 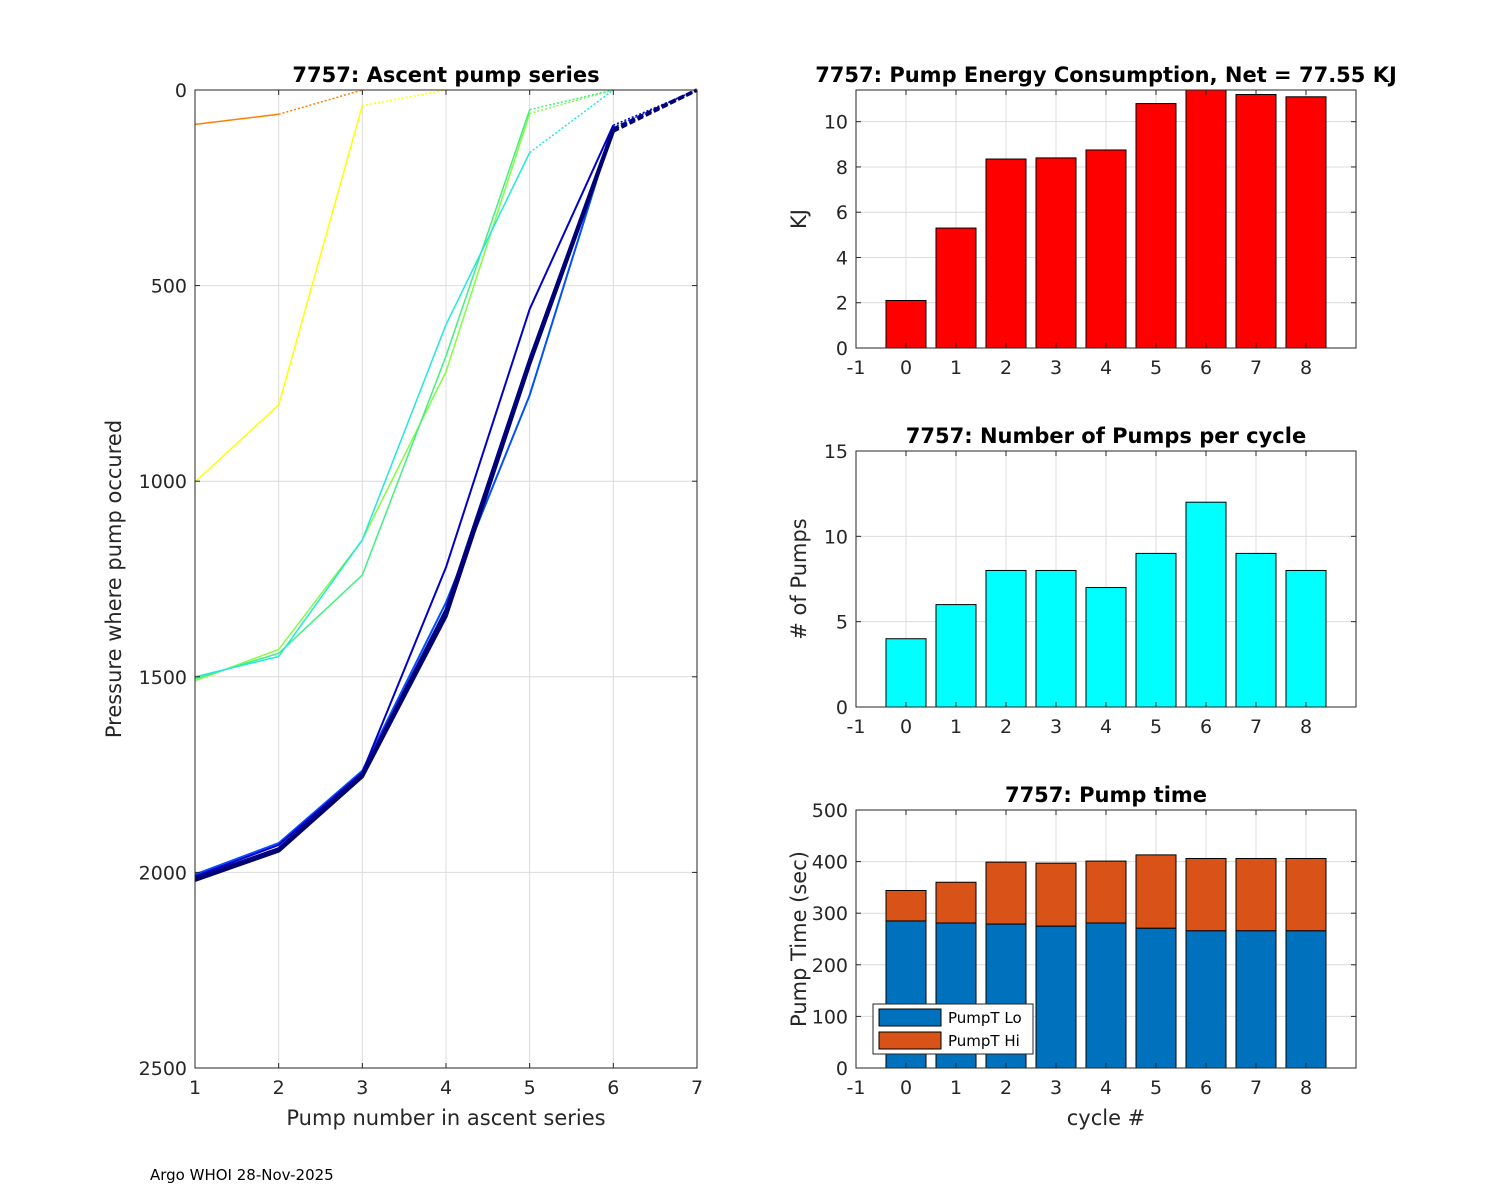 What do you see at coordinates (984, 1041) in the screenshot?
I see `legend-label-hi: PumpT Hi` at bounding box center [984, 1041].